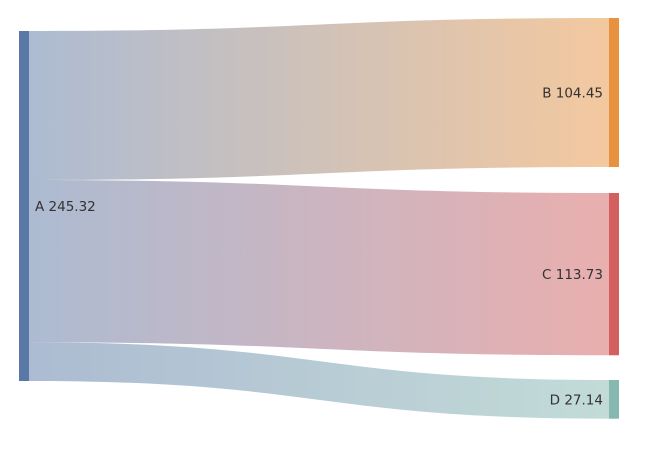  Describe the element at coordinates (572, 275) in the screenshot. I see `node-label-C: C 113.73` at that location.